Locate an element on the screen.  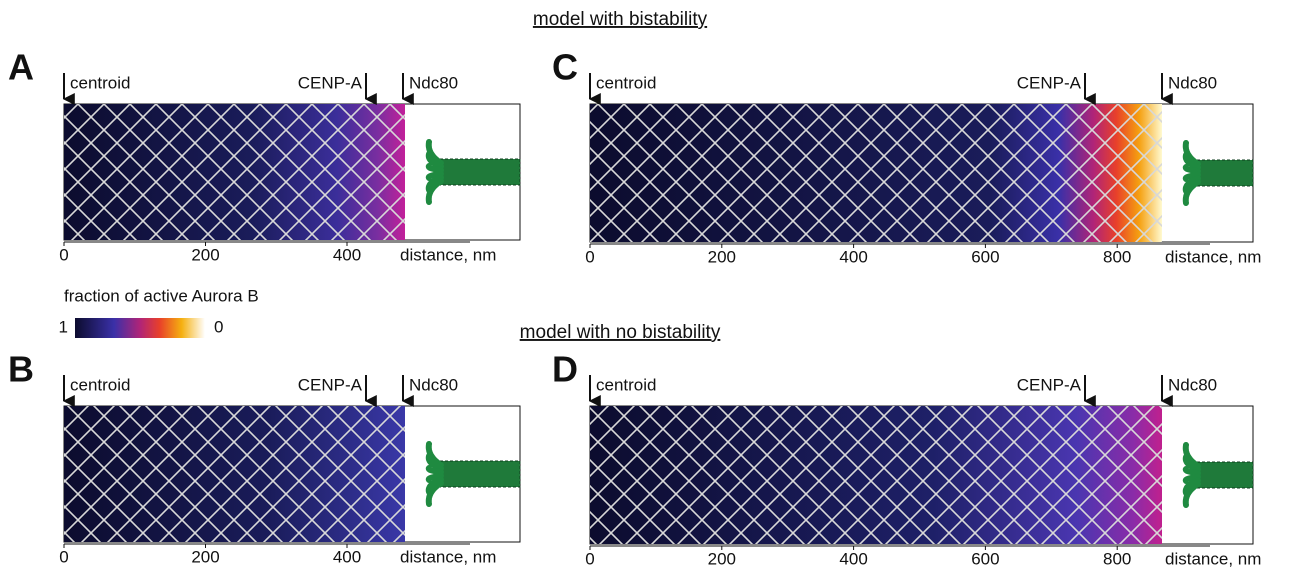
colorbar-max: 1 is located at coordinates (63, 326).